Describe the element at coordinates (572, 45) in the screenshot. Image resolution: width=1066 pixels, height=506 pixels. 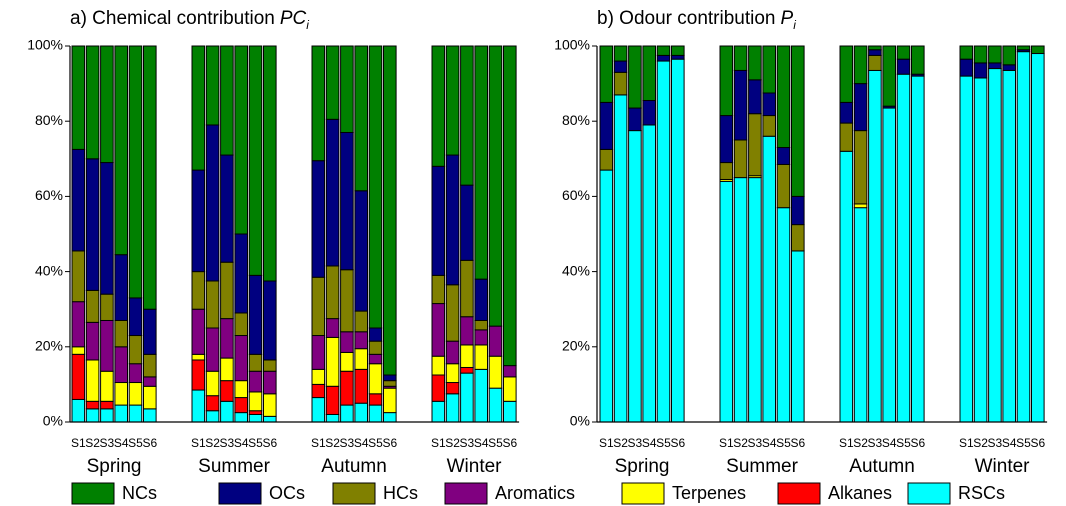
I see `y-tick-label: 100%` at that location.